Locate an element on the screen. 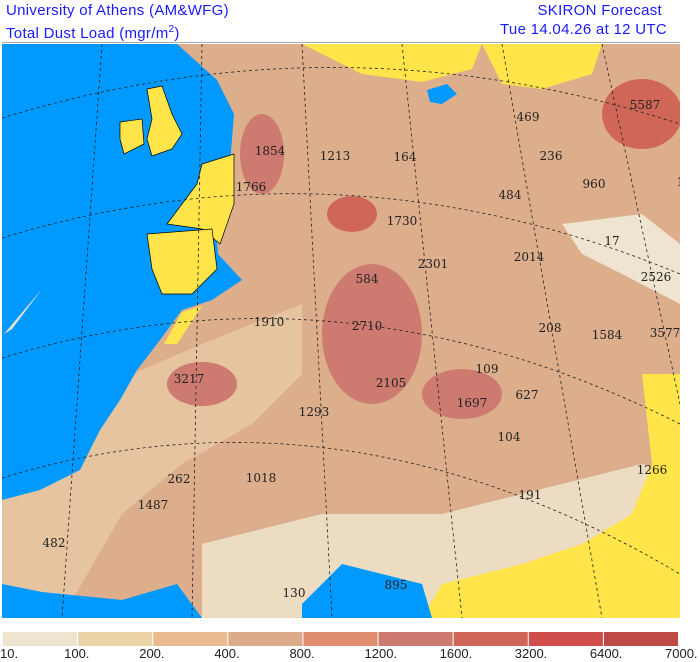  value-label: 1266 is located at coordinates (652, 470).